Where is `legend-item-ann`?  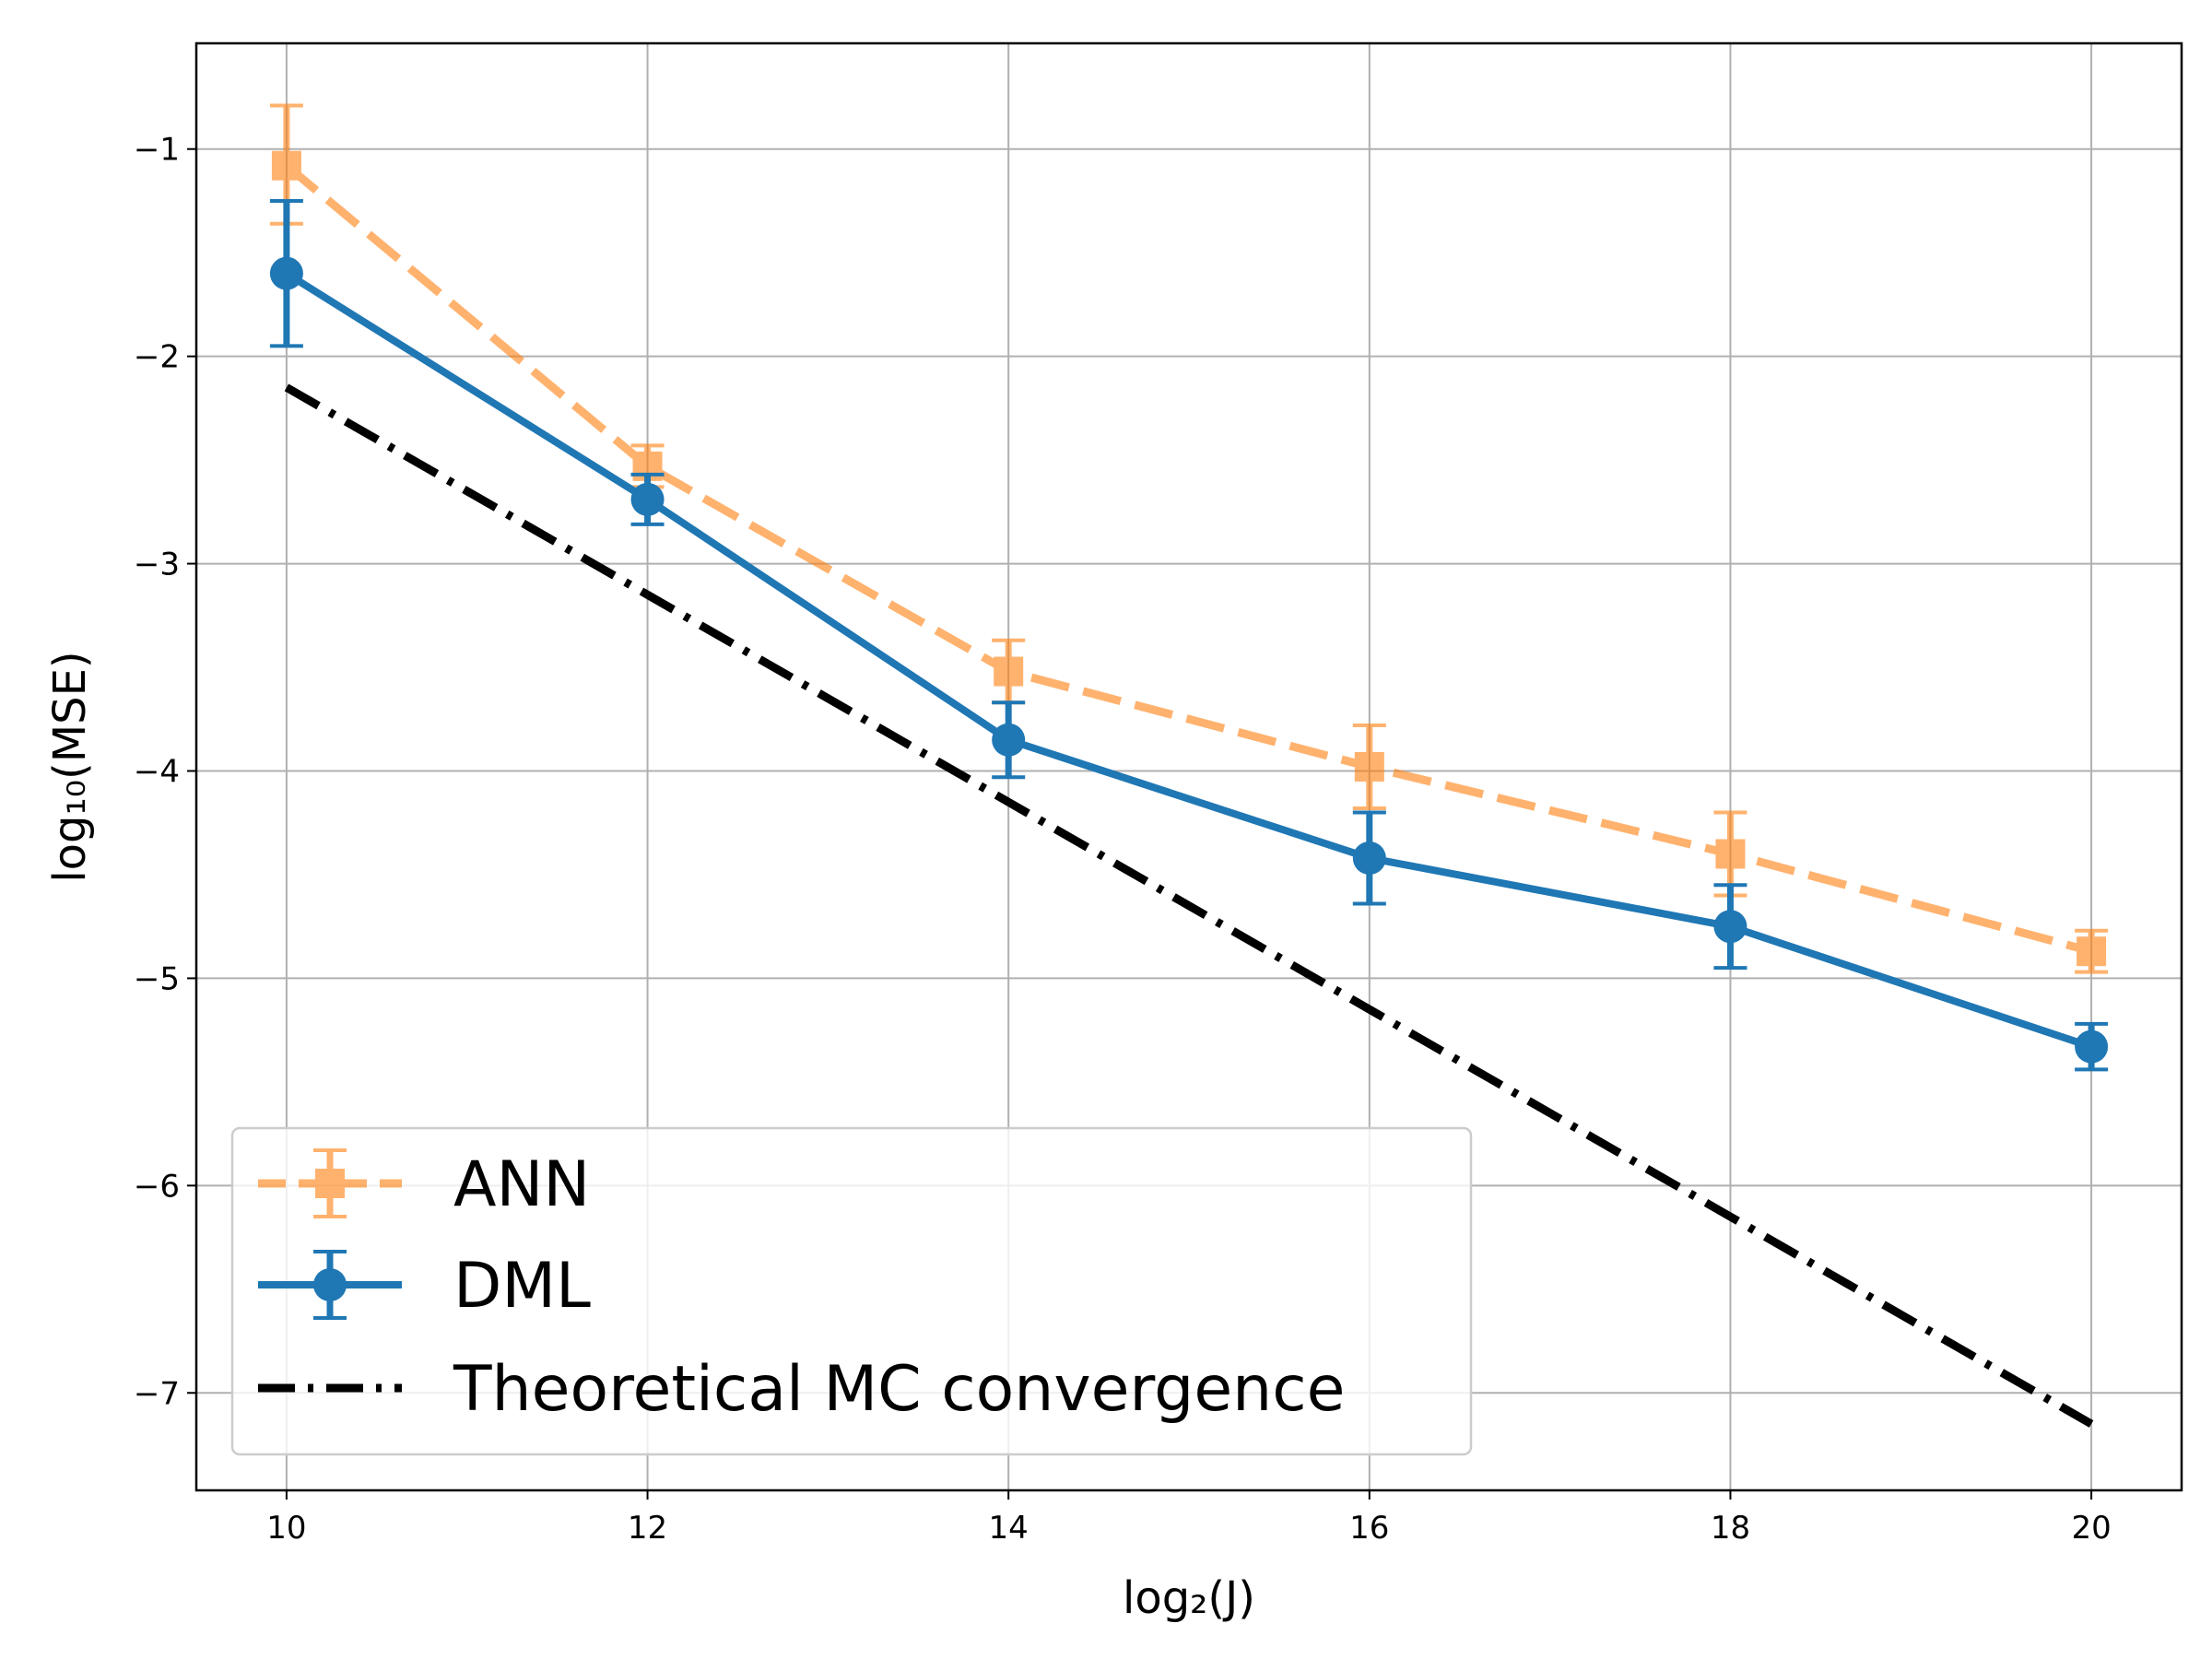
legend-item-ann is located at coordinates (330, 1183).